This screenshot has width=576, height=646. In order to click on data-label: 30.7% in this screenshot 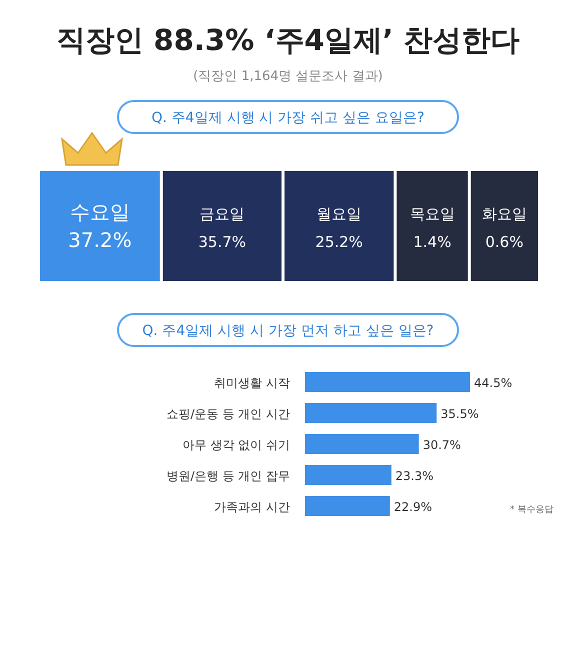, I will do `click(441, 445)`.